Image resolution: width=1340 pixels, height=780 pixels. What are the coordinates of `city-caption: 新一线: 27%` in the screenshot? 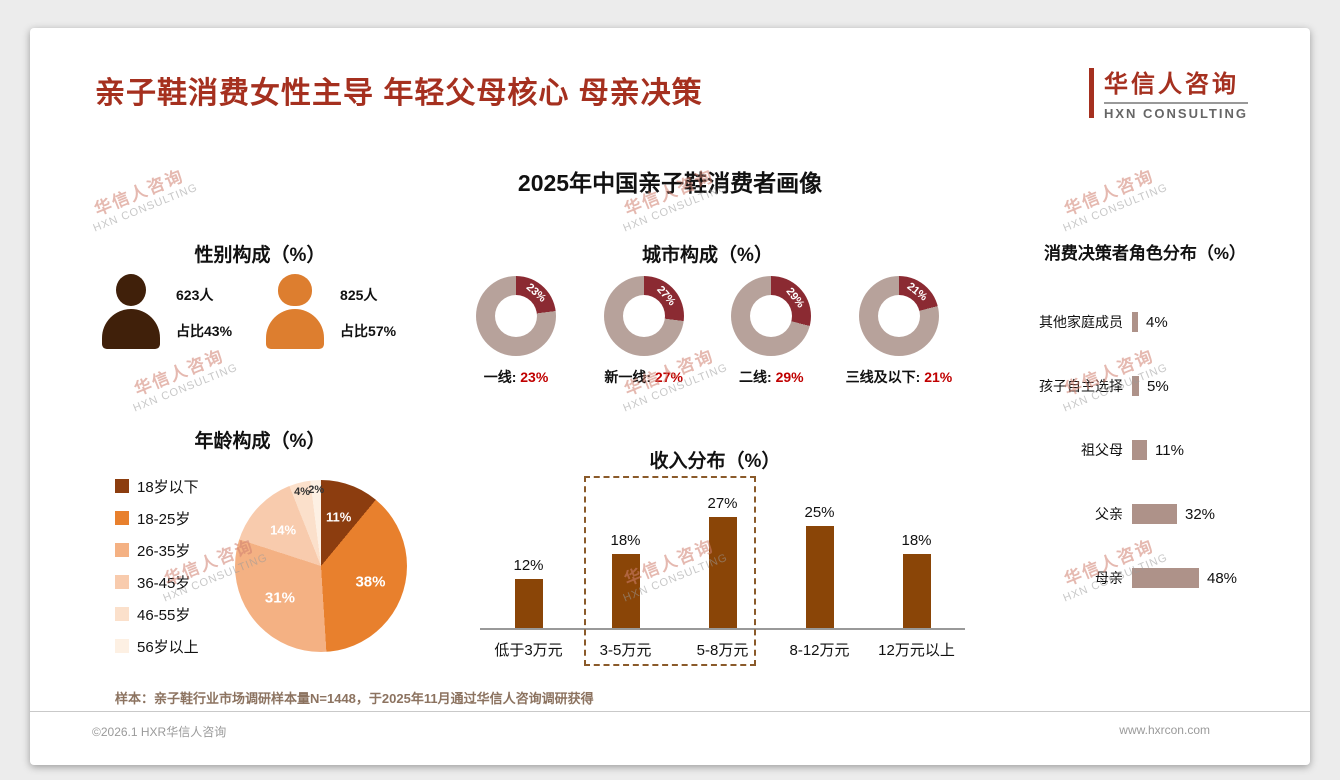 It's located at (643, 377).